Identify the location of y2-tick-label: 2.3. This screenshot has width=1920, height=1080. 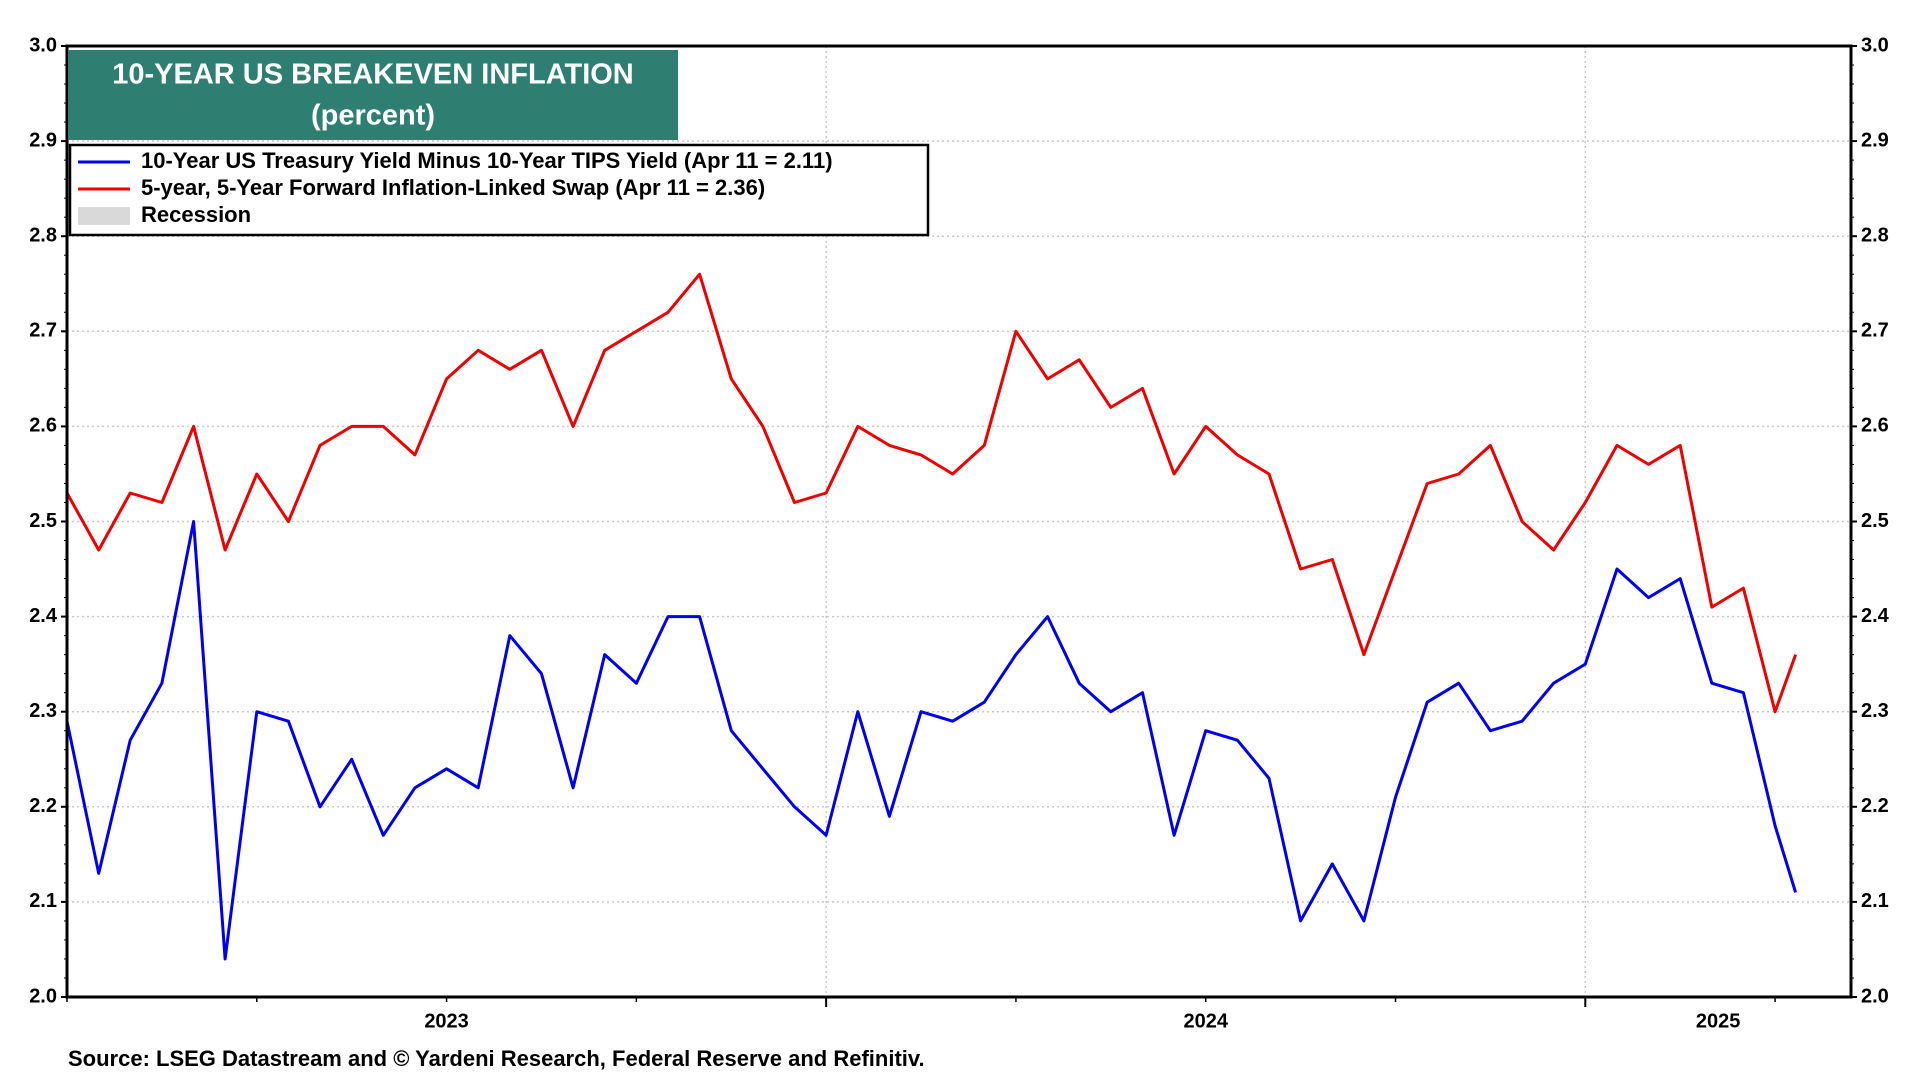
(1875, 711).